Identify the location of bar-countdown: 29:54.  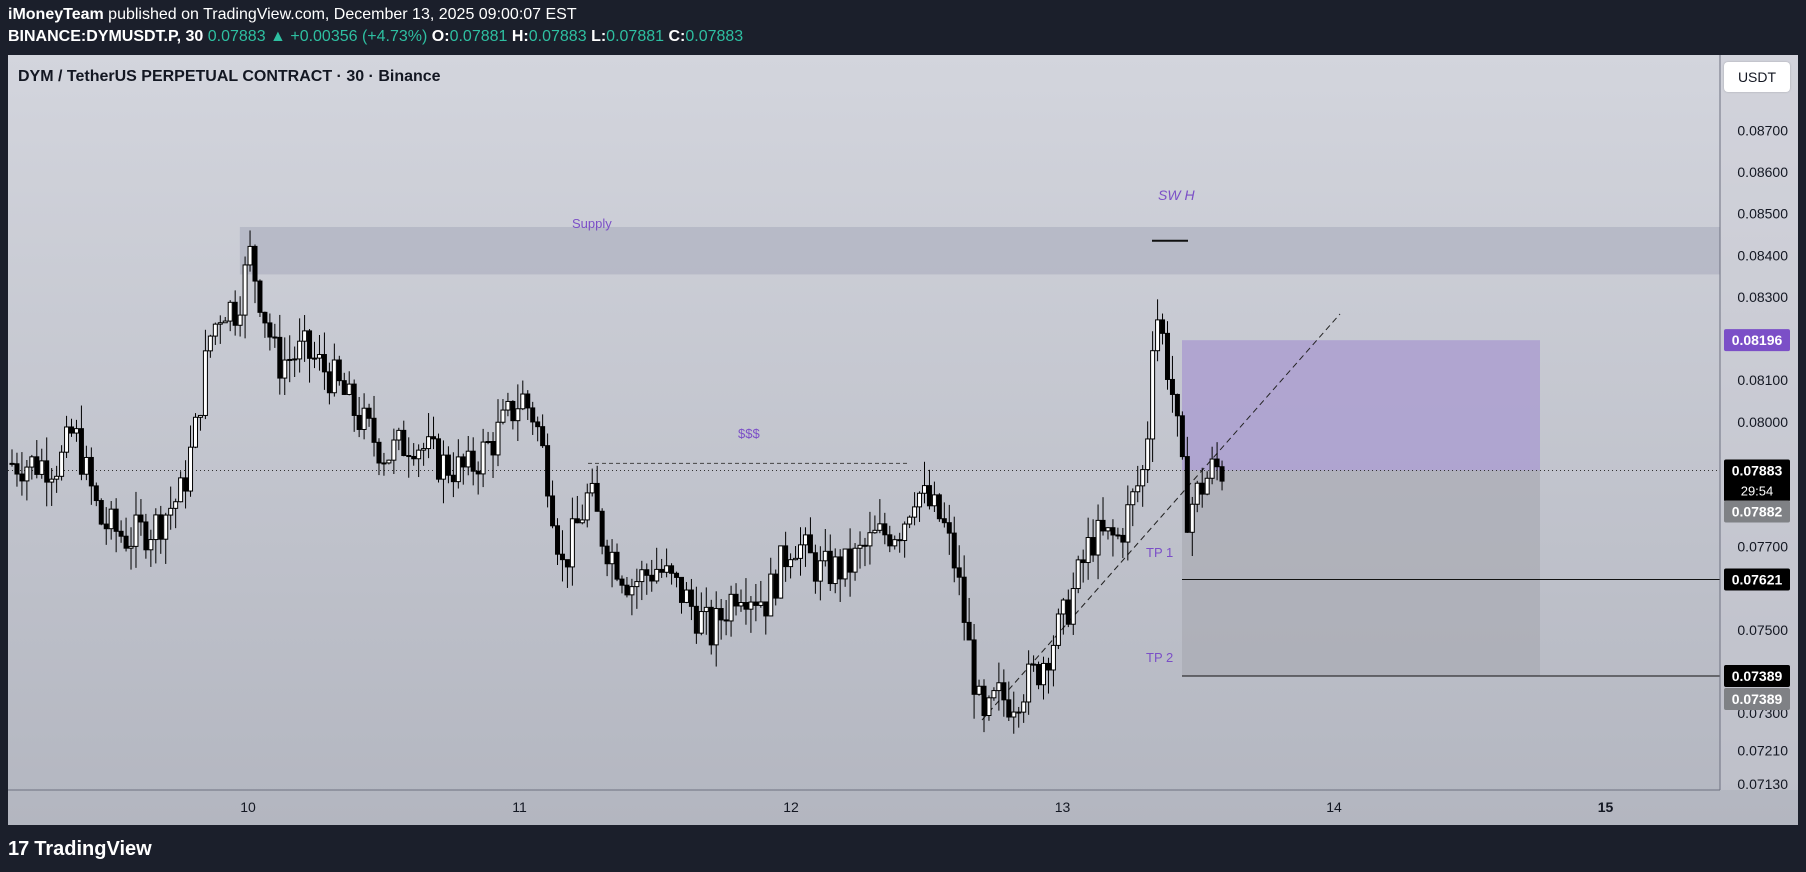
(1757, 490).